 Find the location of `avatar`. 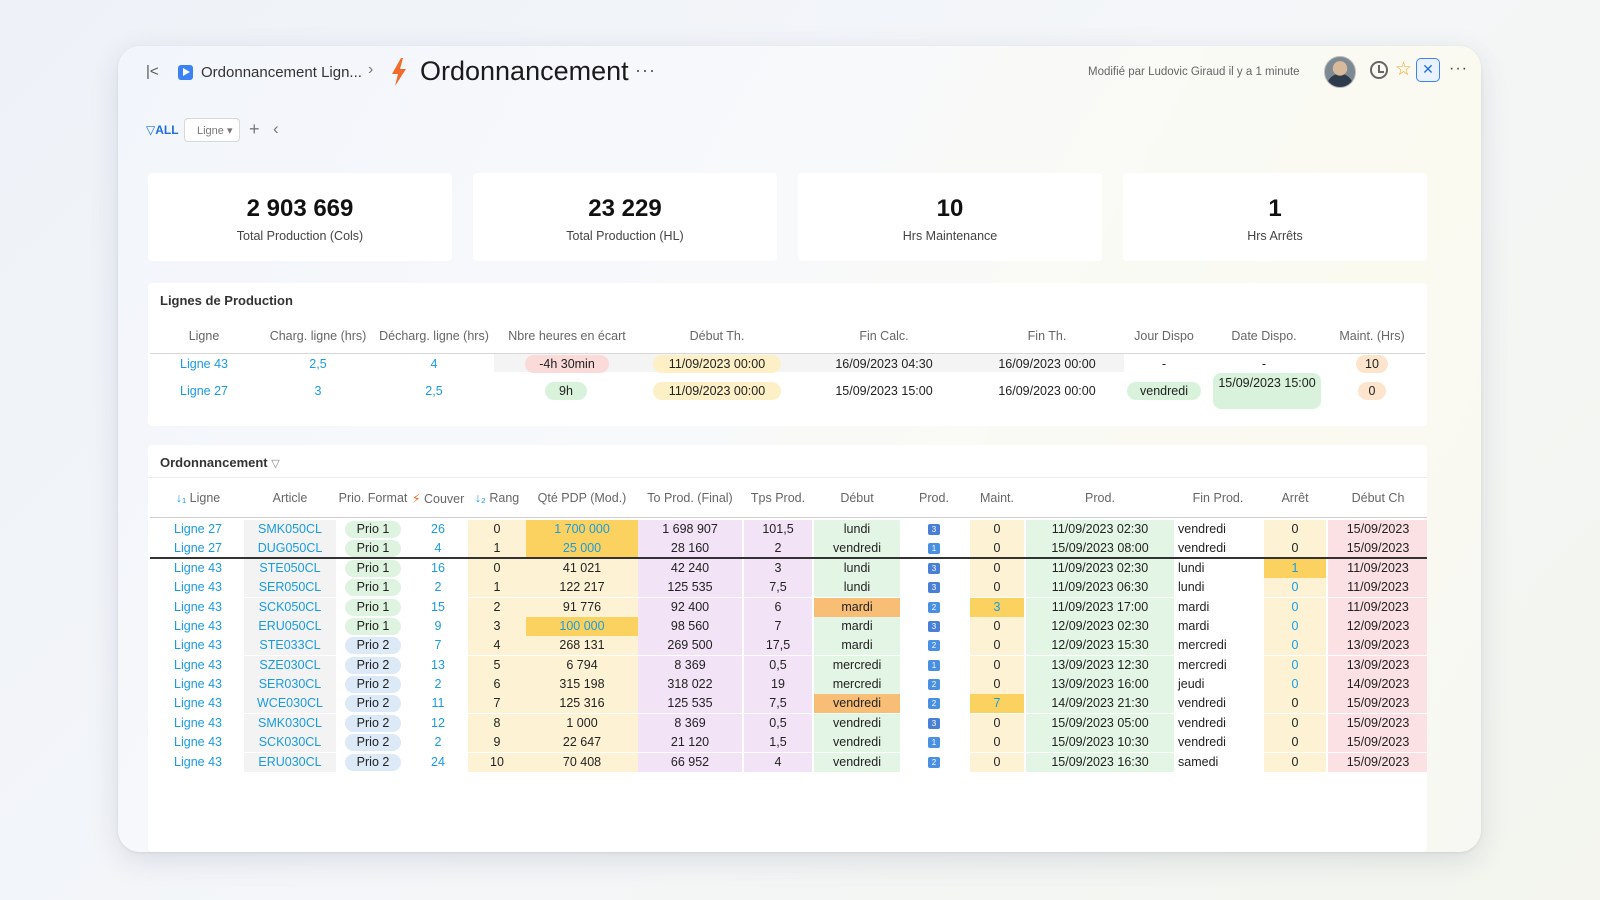

avatar is located at coordinates (1340, 72).